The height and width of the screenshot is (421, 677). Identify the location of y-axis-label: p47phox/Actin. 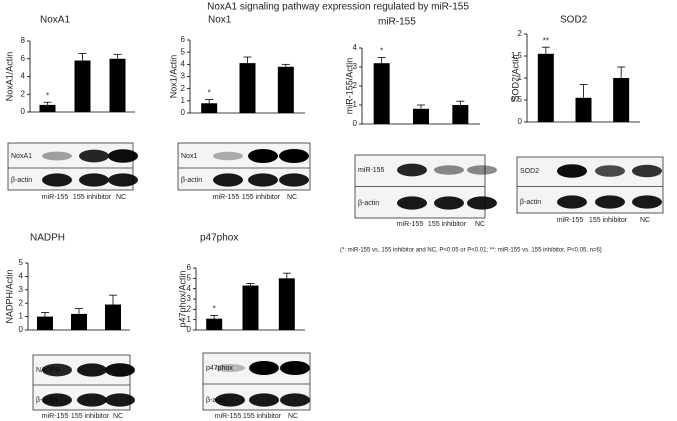
(182, 298).